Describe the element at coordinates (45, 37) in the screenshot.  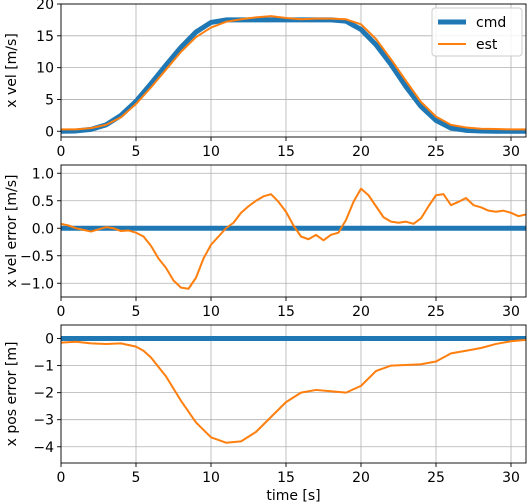
I see `y-tick-label: 15` at that location.